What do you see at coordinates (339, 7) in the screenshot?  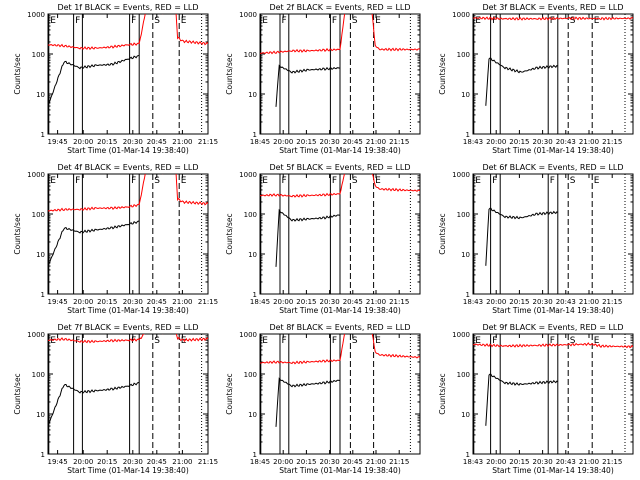 I see `chart-title: Det 2f BLACK = Events, RED = LLD` at bounding box center [339, 7].